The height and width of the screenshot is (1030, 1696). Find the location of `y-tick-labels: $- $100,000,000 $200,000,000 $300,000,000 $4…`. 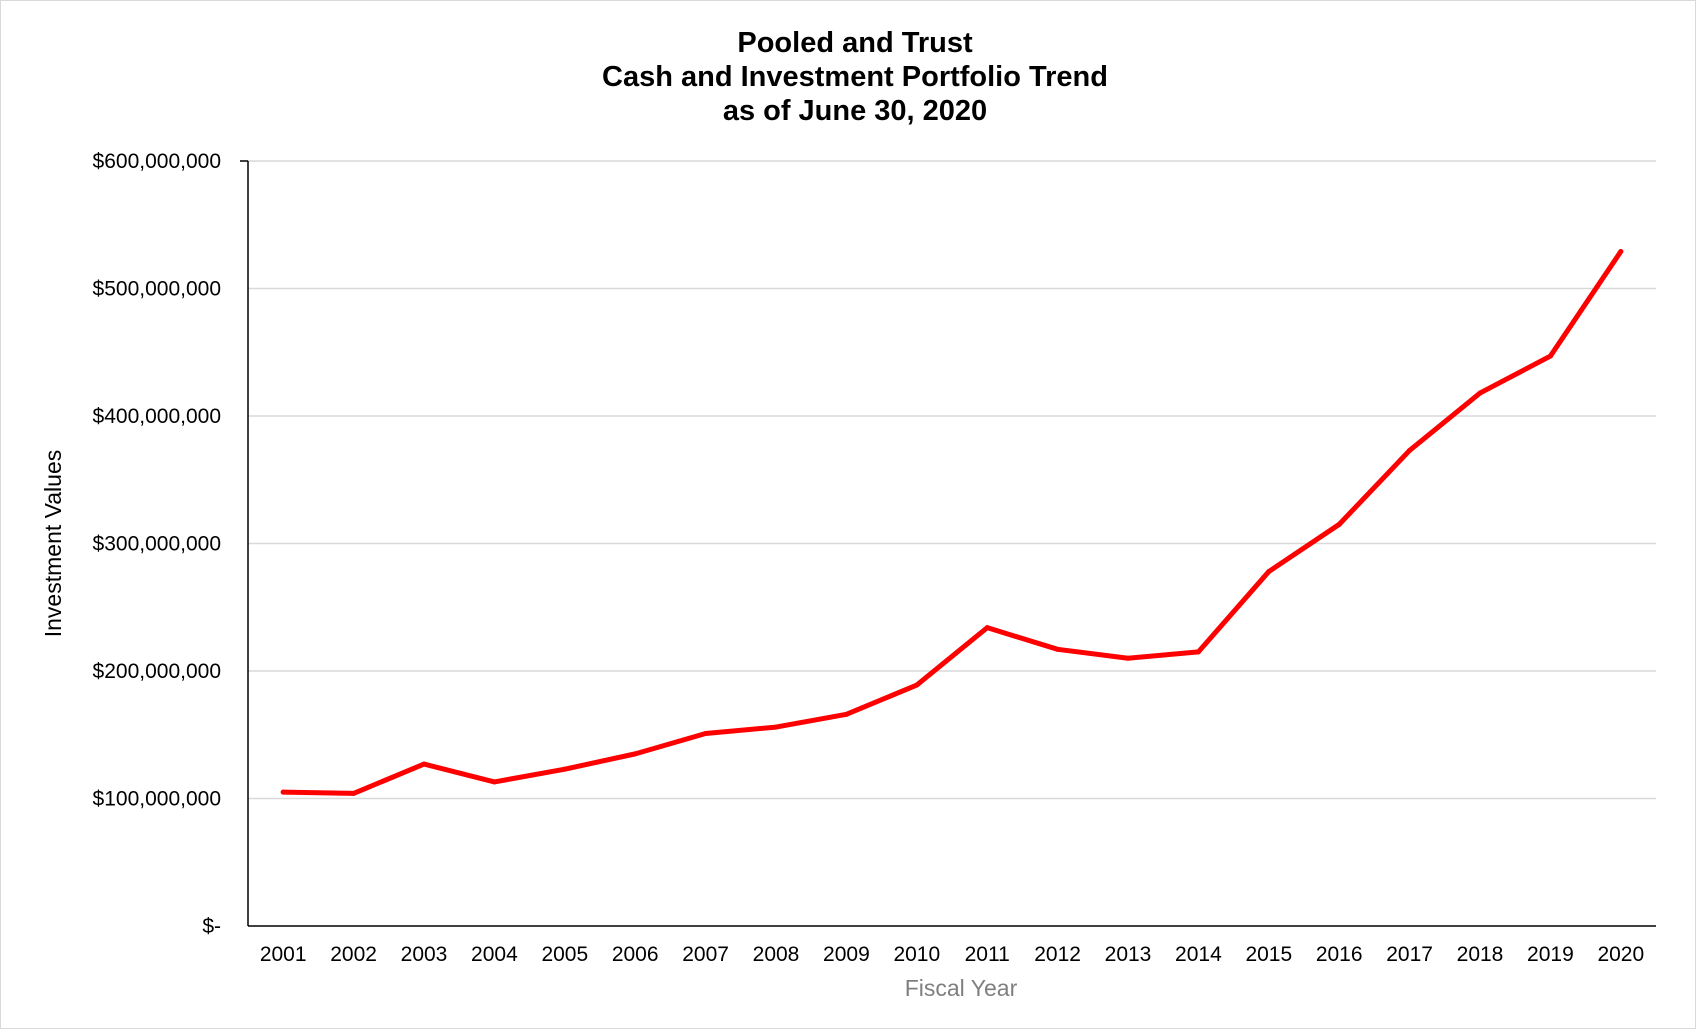

y-tick-labels: $- $100,000,000 $200,000,000 $300,000,000 $4… is located at coordinates (157, 544).